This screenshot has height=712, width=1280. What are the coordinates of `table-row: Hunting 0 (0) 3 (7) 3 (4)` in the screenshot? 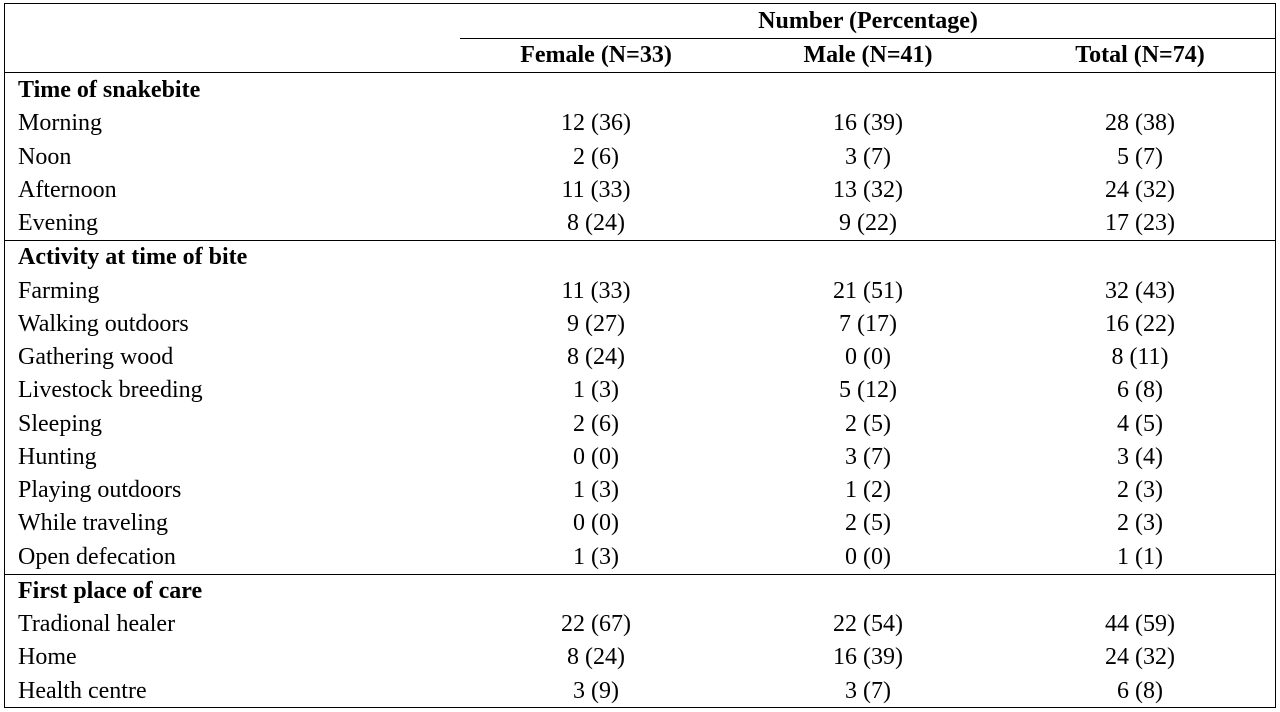 It's located at (640, 457).